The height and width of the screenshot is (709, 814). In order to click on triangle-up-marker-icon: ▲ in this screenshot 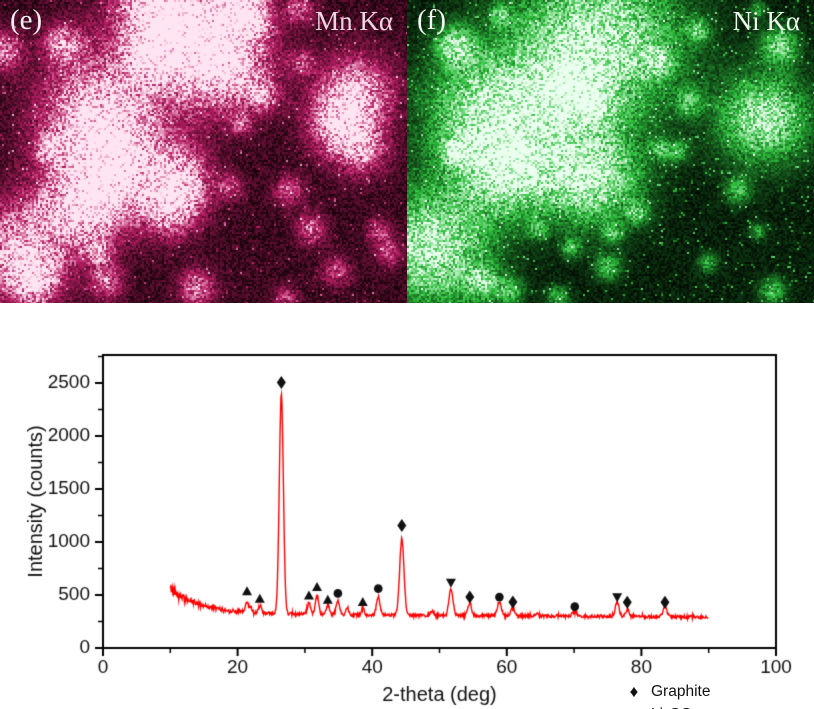, I will do `click(634, 708)`.